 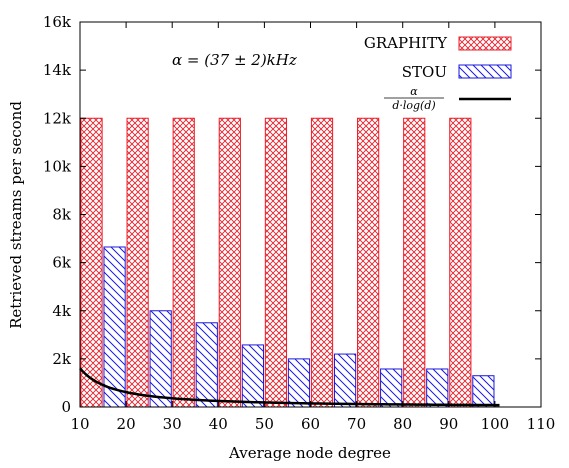 I want to click on y-tick-label: 12k, so click(x=57, y=118).